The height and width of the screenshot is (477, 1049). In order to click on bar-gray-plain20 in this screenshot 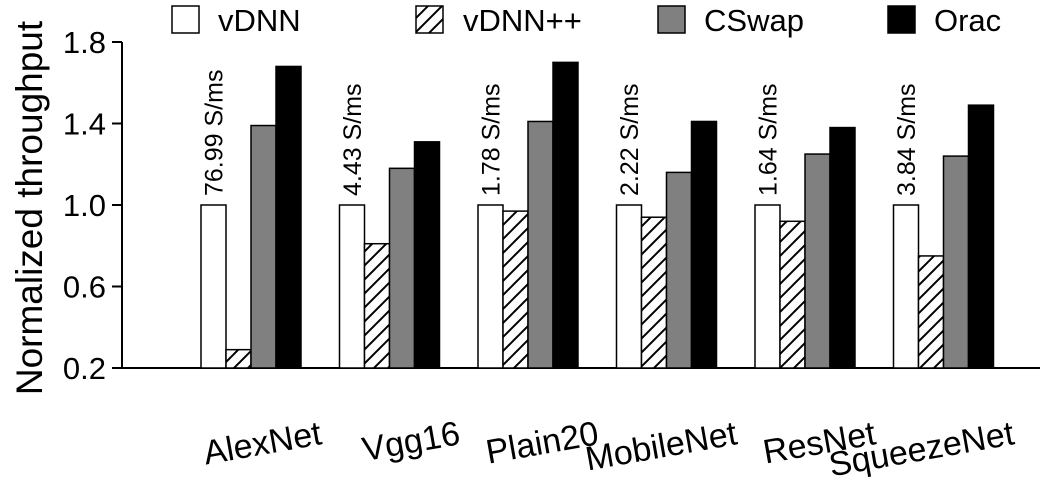, I will do `click(540, 244)`.